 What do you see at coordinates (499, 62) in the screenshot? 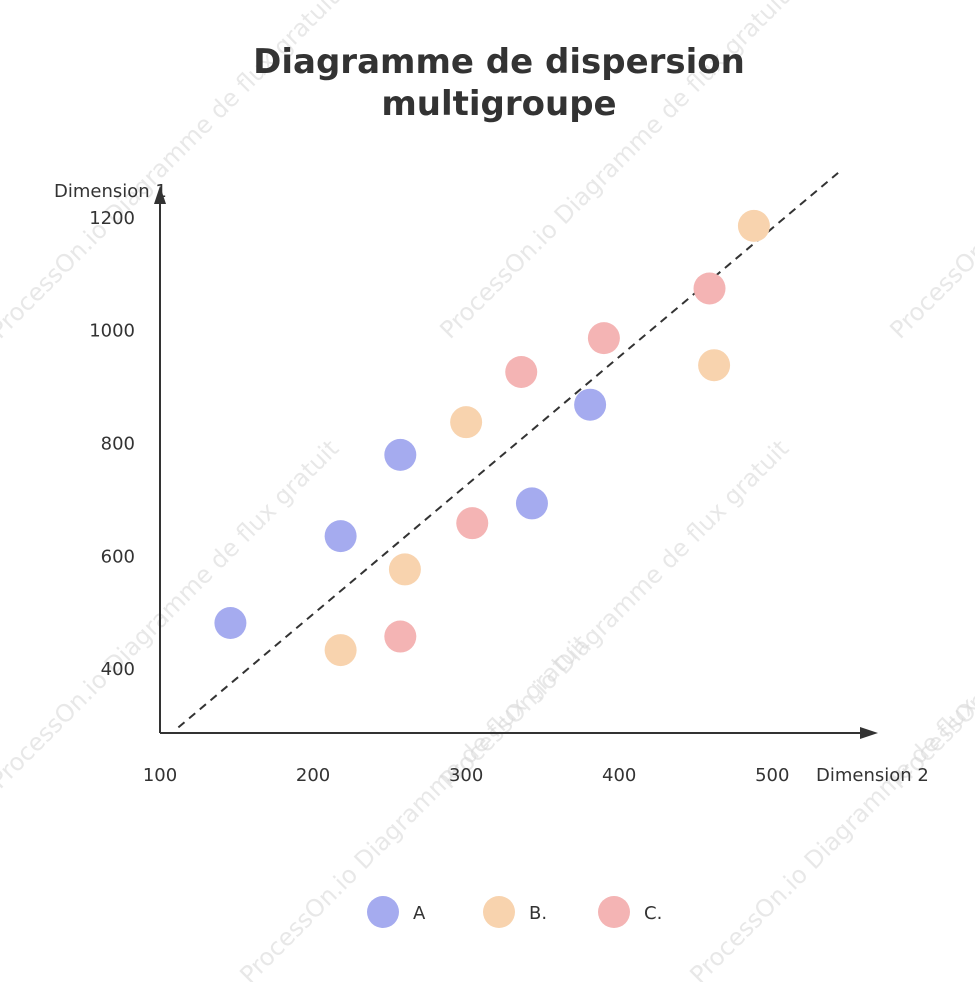
I see `chart-title-line-1: Diagramme de dispersion` at bounding box center [499, 62].